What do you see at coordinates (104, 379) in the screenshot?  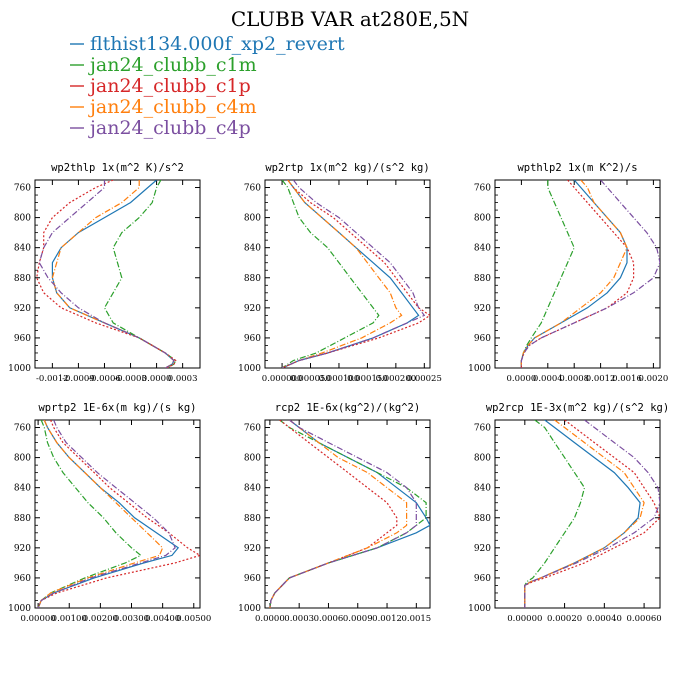 I see `x-tick-label: -0.0006` at bounding box center [104, 379].